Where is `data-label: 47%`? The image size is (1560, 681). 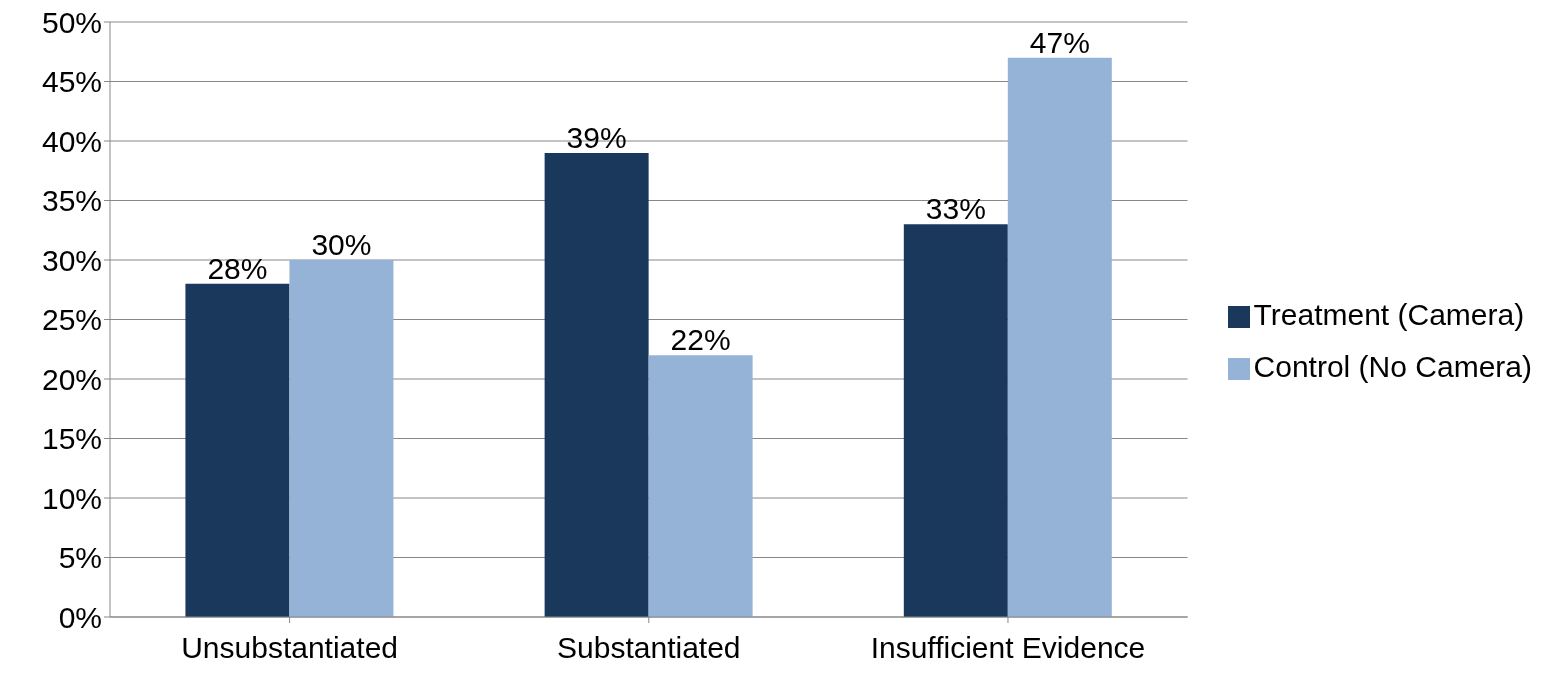 data-label: 47% is located at coordinates (1059, 42).